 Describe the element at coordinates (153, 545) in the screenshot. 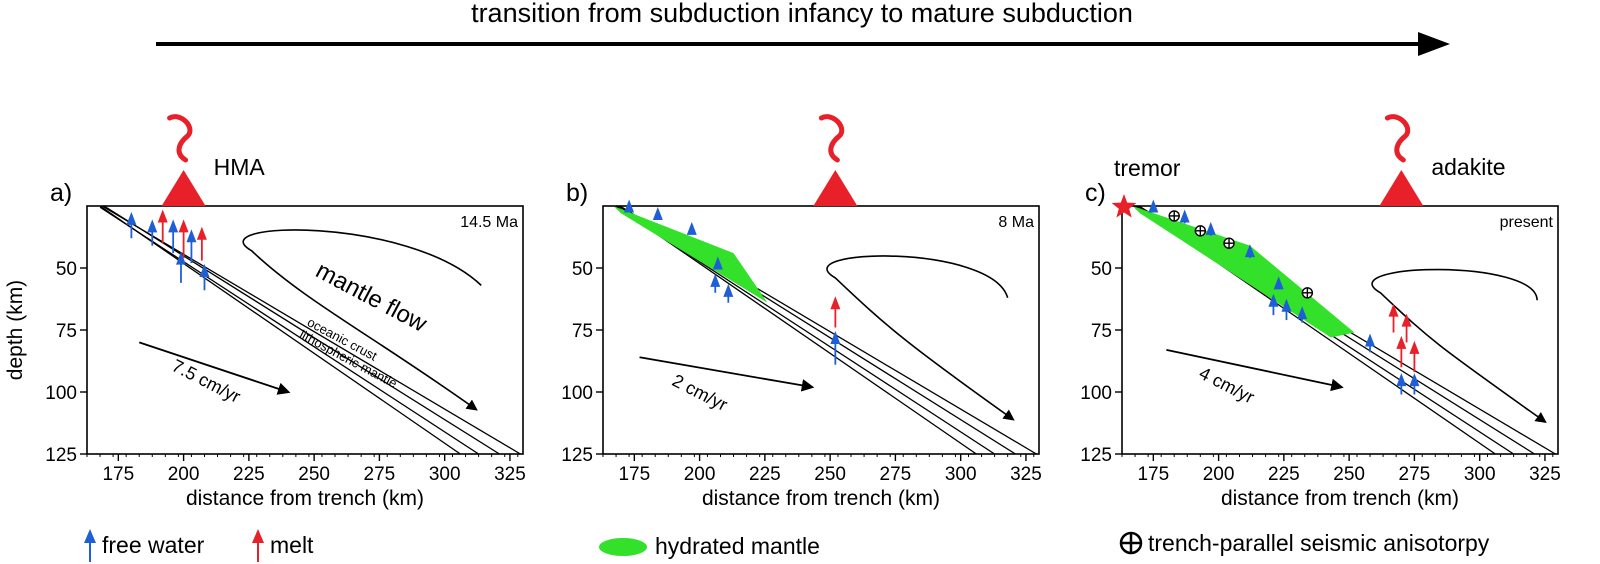

I see `legend-free-water-label: free water` at that location.